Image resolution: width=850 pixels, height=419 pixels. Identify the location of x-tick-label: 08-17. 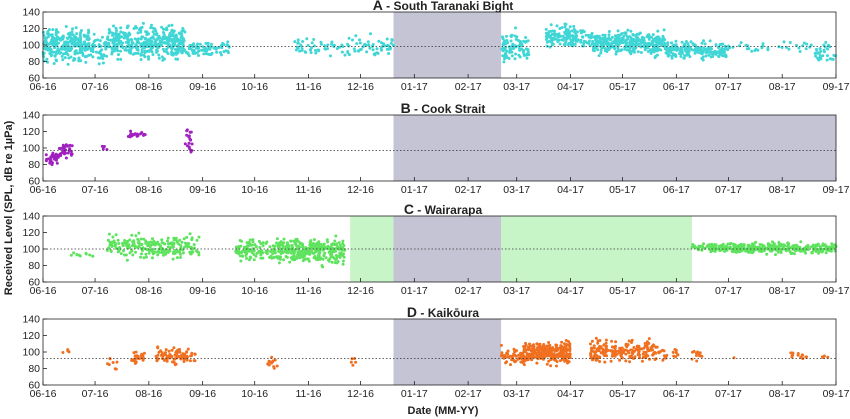
(782, 87).